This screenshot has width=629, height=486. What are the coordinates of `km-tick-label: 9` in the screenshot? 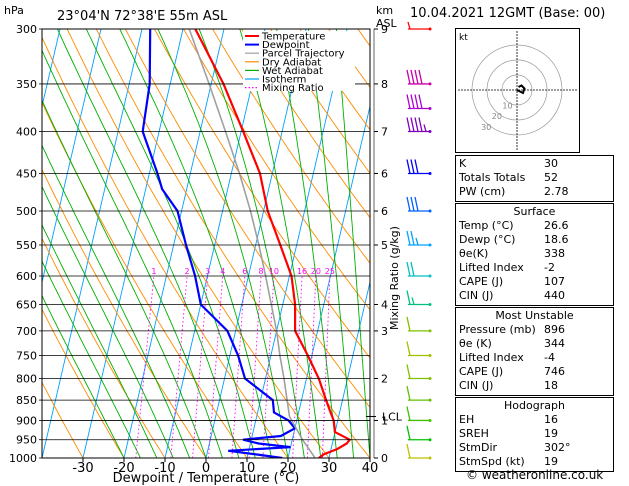 It's located at (384, 29).